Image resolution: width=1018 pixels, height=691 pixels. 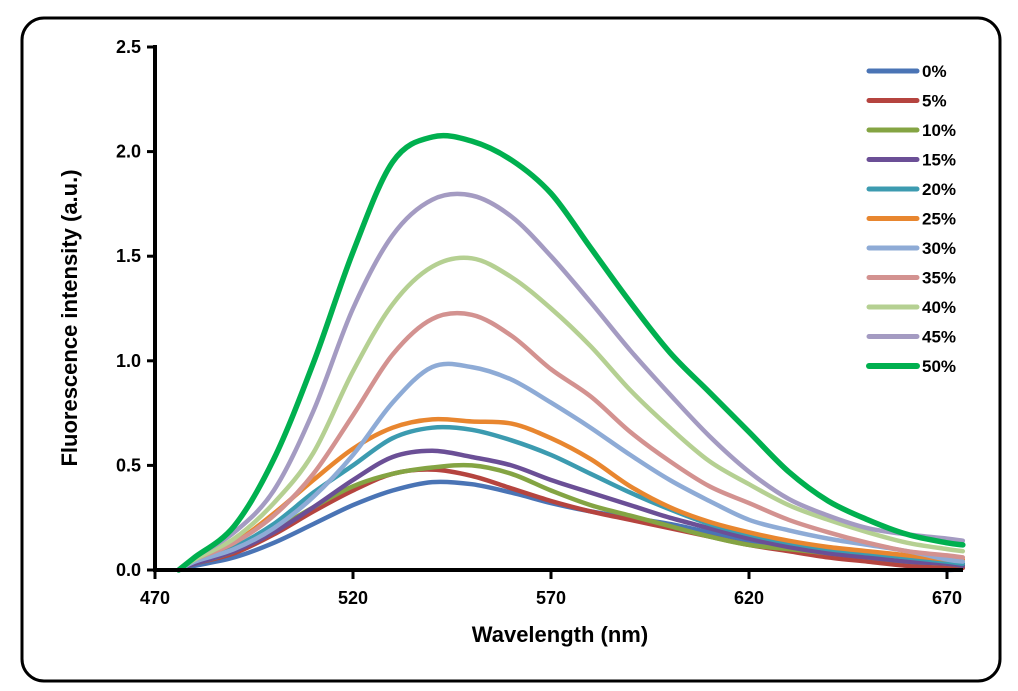 I want to click on legend-label: 50%, so click(x=939, y=366).